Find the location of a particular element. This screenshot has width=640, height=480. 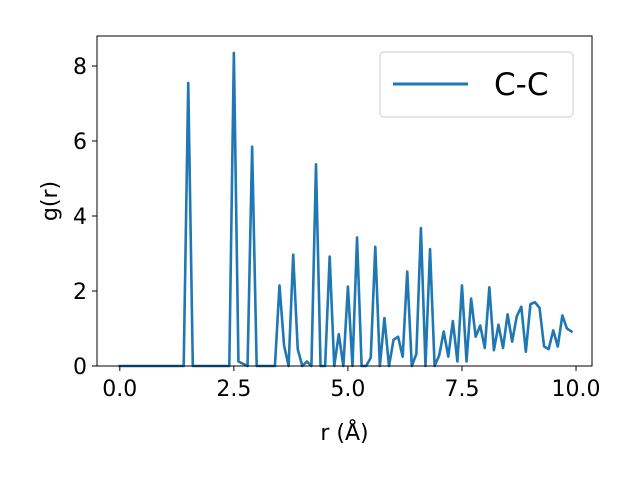

x-tick-label: 7.5 is located at coordinates (461, 389).